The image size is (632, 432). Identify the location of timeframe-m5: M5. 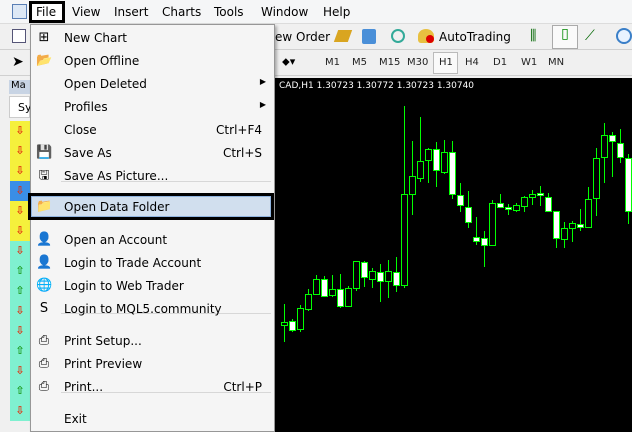
(359, 62).